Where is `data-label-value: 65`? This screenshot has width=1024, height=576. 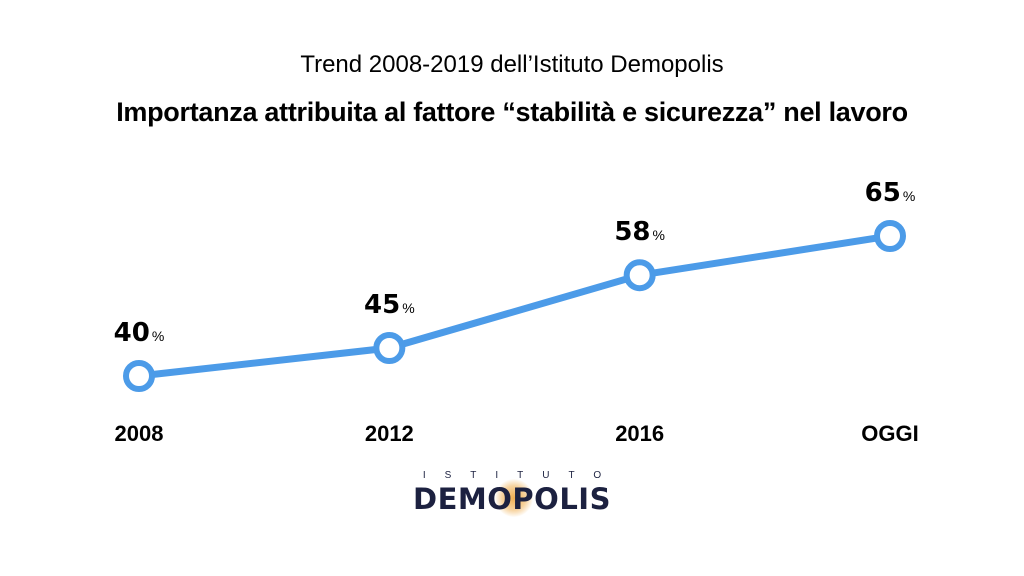 data-label-value: 65 is located at coordinates (883, 193).